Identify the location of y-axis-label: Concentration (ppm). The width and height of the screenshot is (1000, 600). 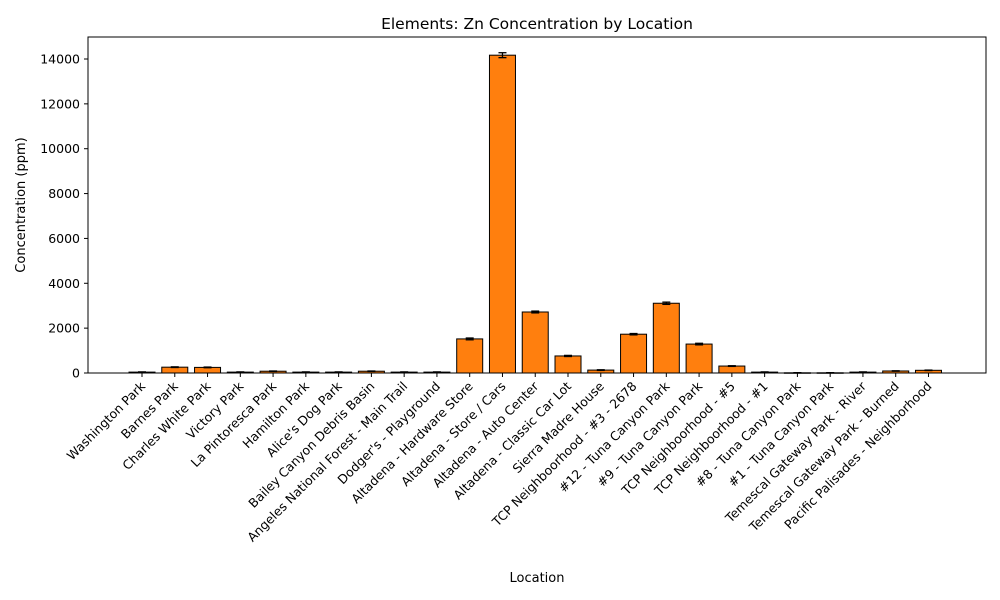
(21, 204).